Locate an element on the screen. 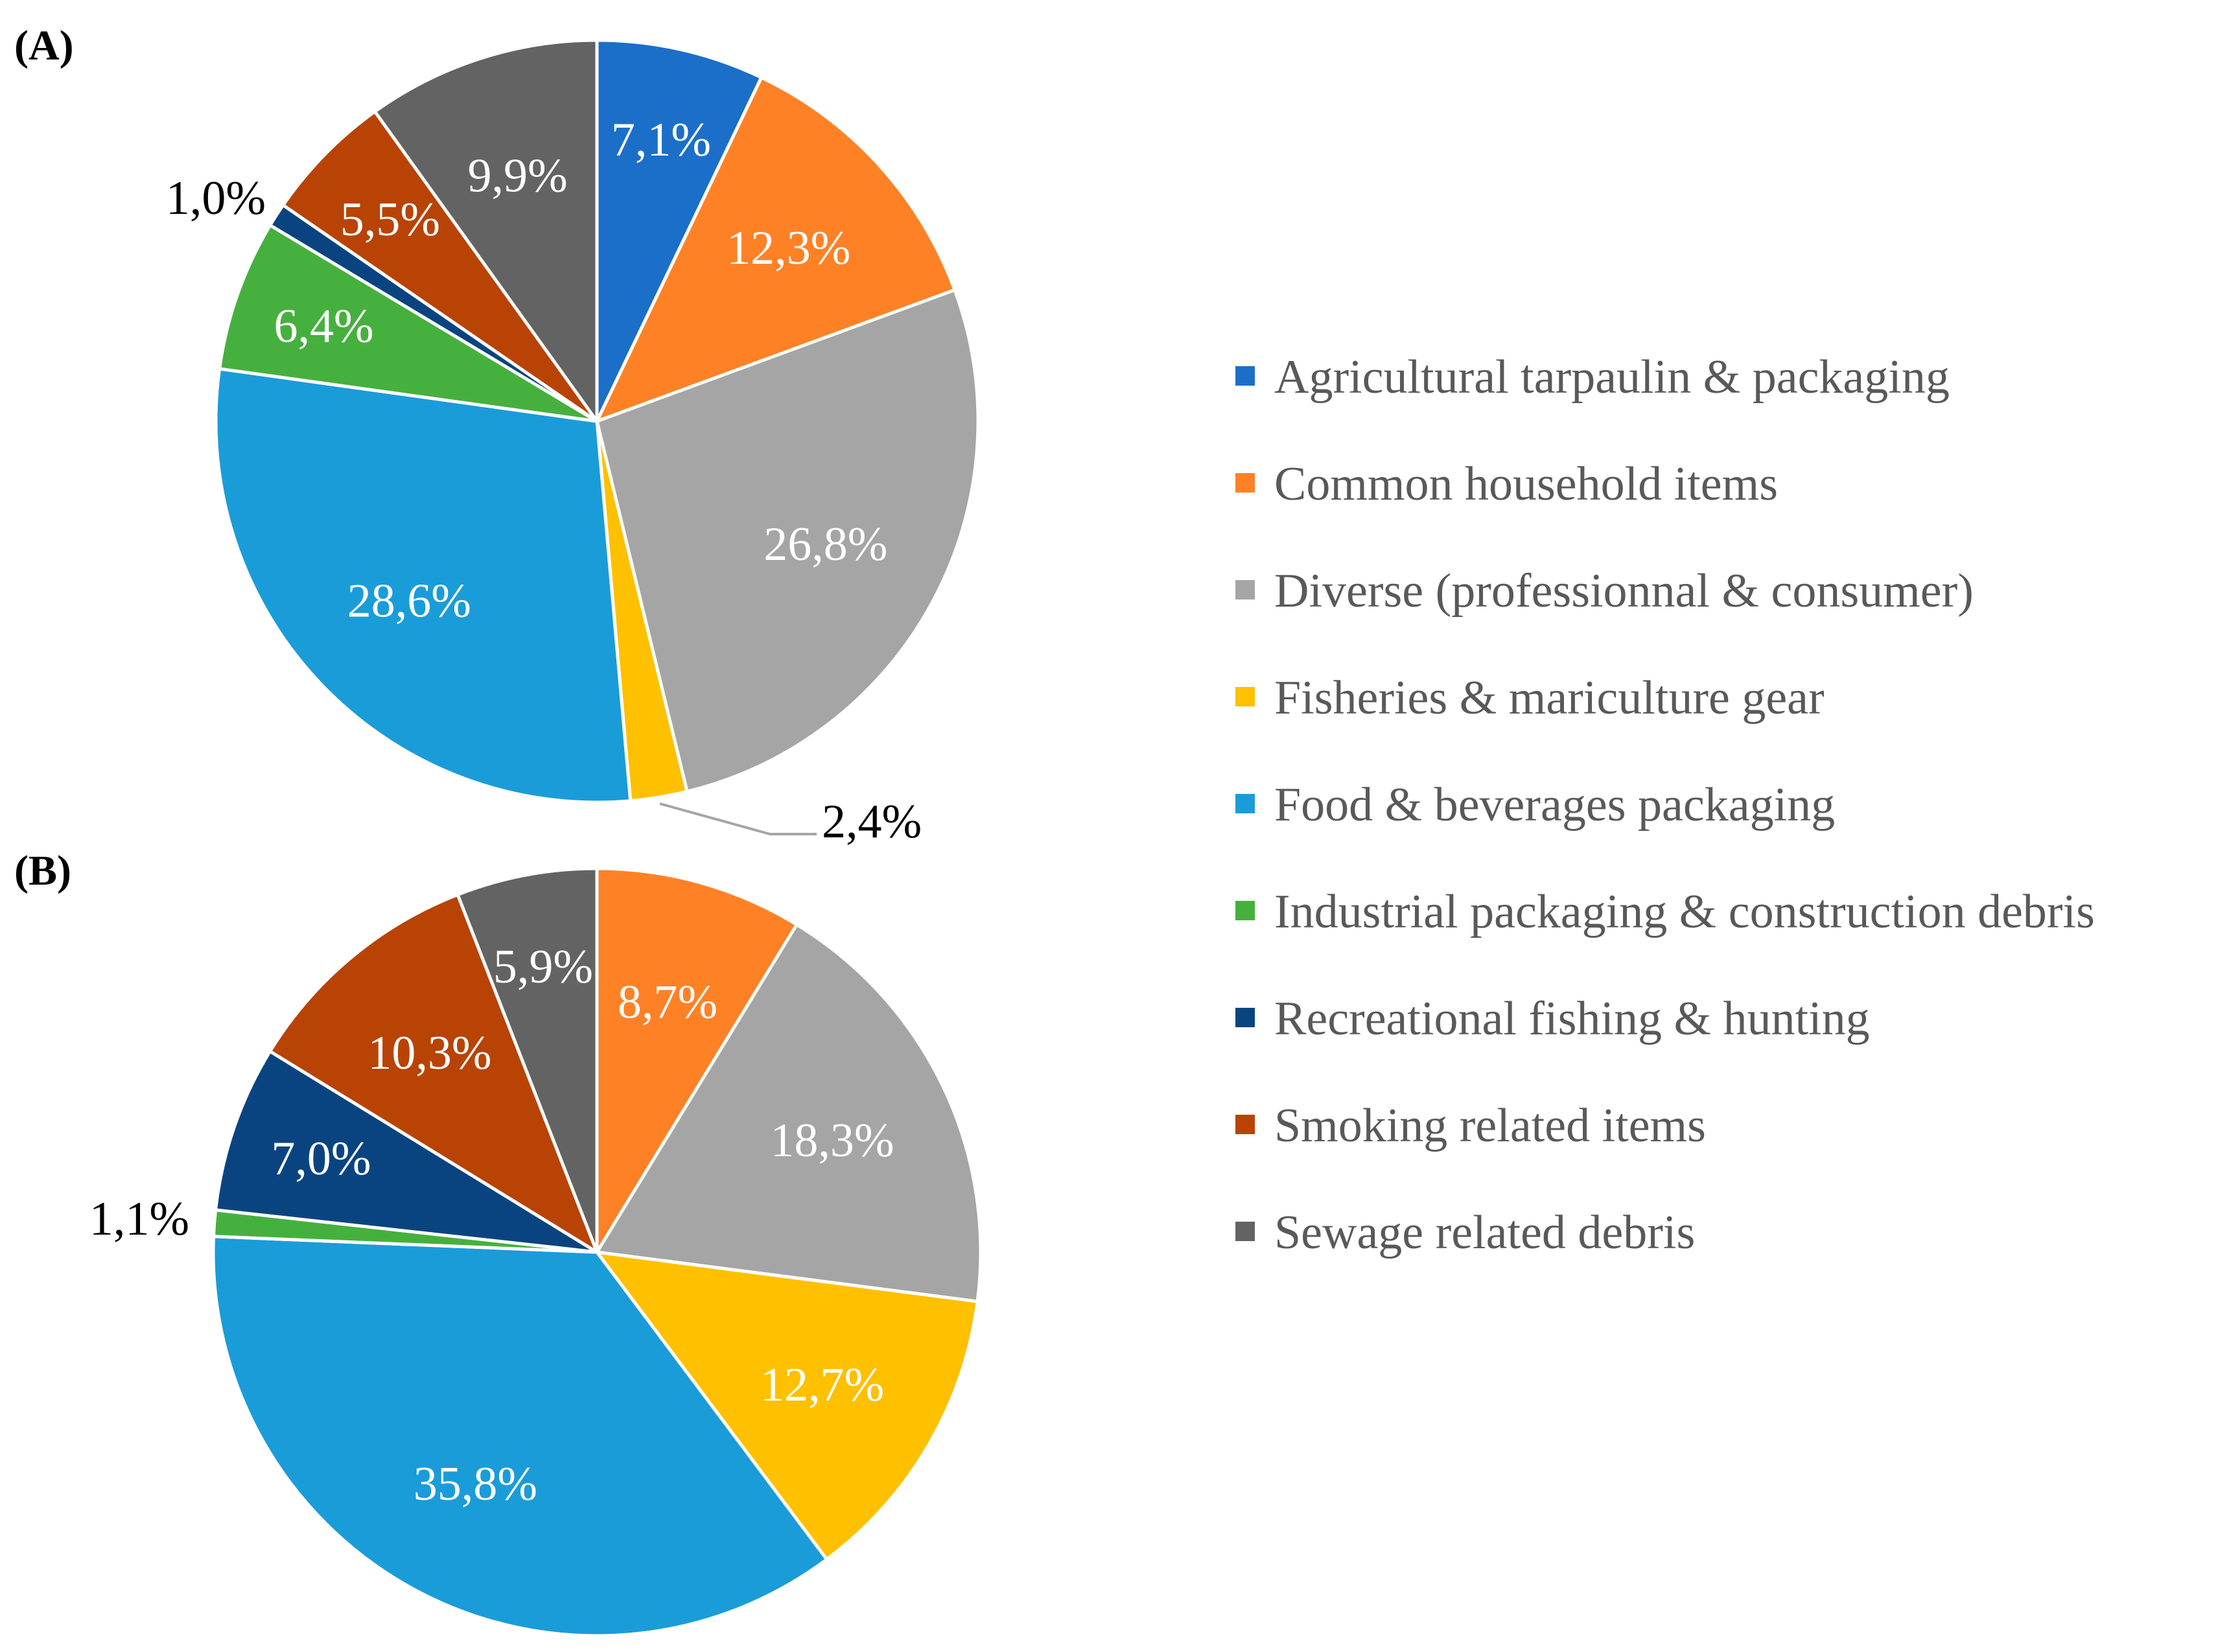  pie-slice-a-diverse-professionnal-and-consumer is located at coordinates (787, 540).